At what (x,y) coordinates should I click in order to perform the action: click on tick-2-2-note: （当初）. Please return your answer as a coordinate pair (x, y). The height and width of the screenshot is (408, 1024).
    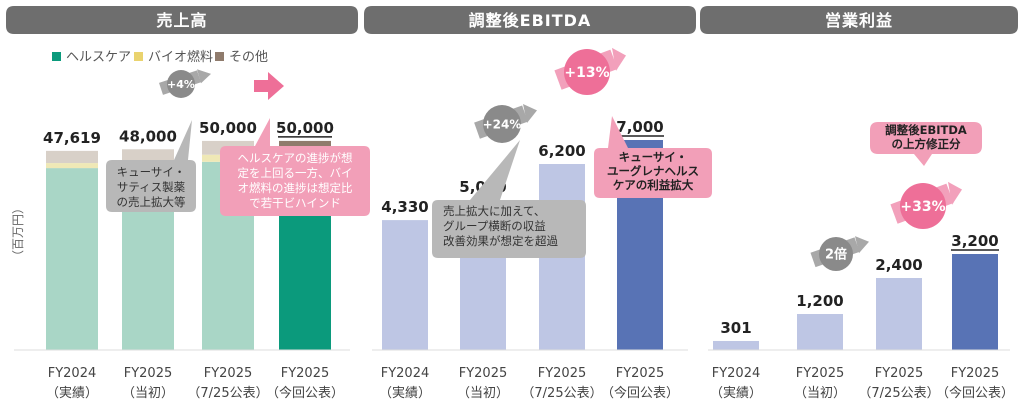
    Looking at the image, I should click on (483, 393).